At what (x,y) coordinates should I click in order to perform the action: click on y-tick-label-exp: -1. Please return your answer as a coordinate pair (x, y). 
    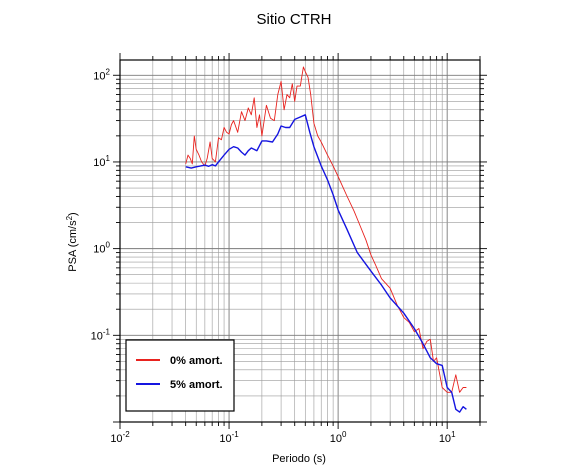
    Looking at the image, I should click on (107, 331).